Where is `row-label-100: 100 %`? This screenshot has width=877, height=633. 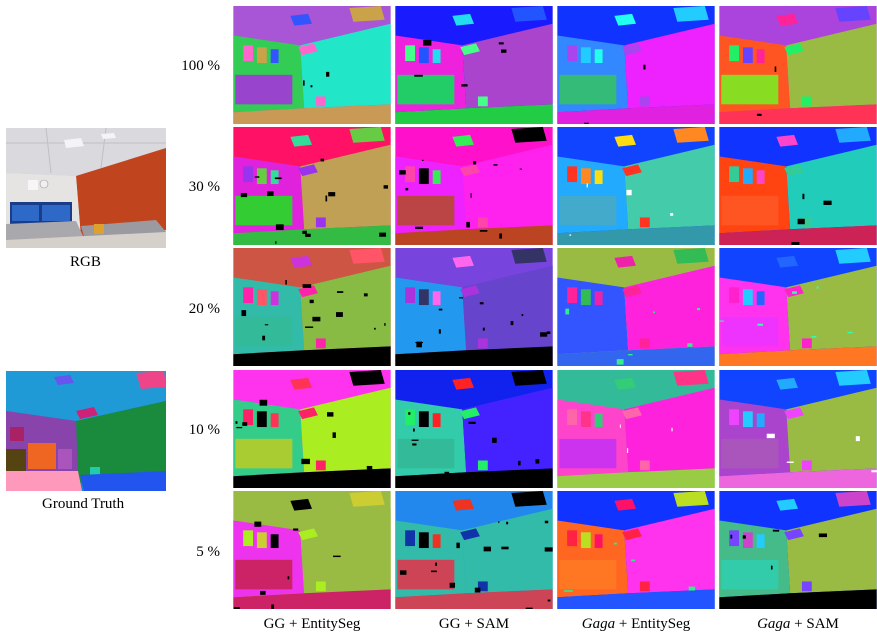
row-label-100: 100 % is located at coordinates (200, 66).